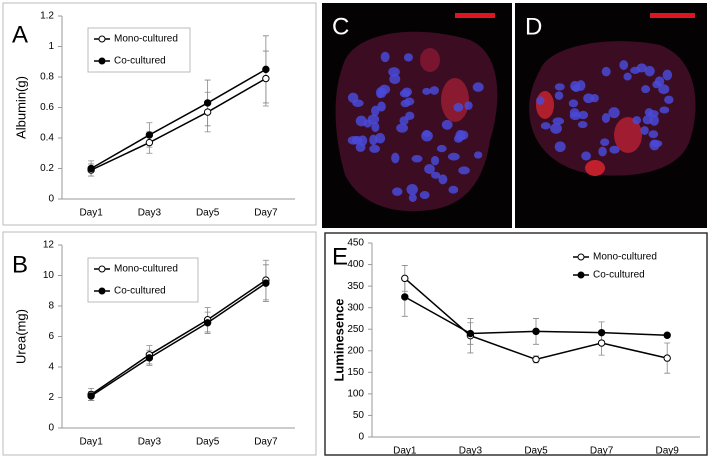  I want to click on y-tick-label: 0.4, so click(47, 138).